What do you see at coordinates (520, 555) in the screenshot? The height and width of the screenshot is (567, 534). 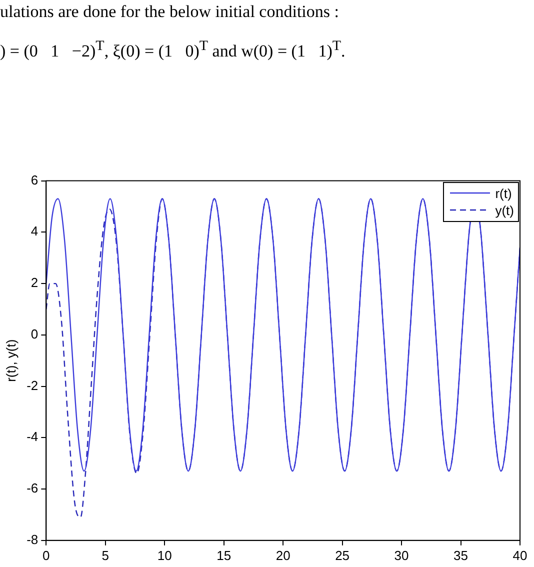 I see `x-tick-label: 40` at bounding box center [520, 555].